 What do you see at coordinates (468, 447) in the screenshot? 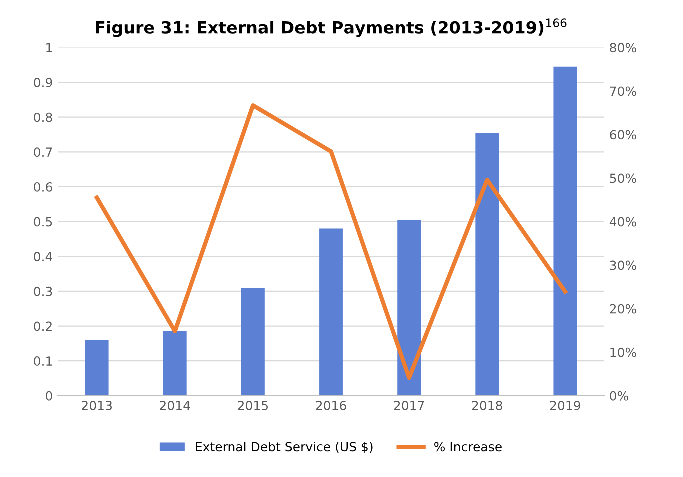
I see `legend-label: % Increase` at bounding box center [468, 447].